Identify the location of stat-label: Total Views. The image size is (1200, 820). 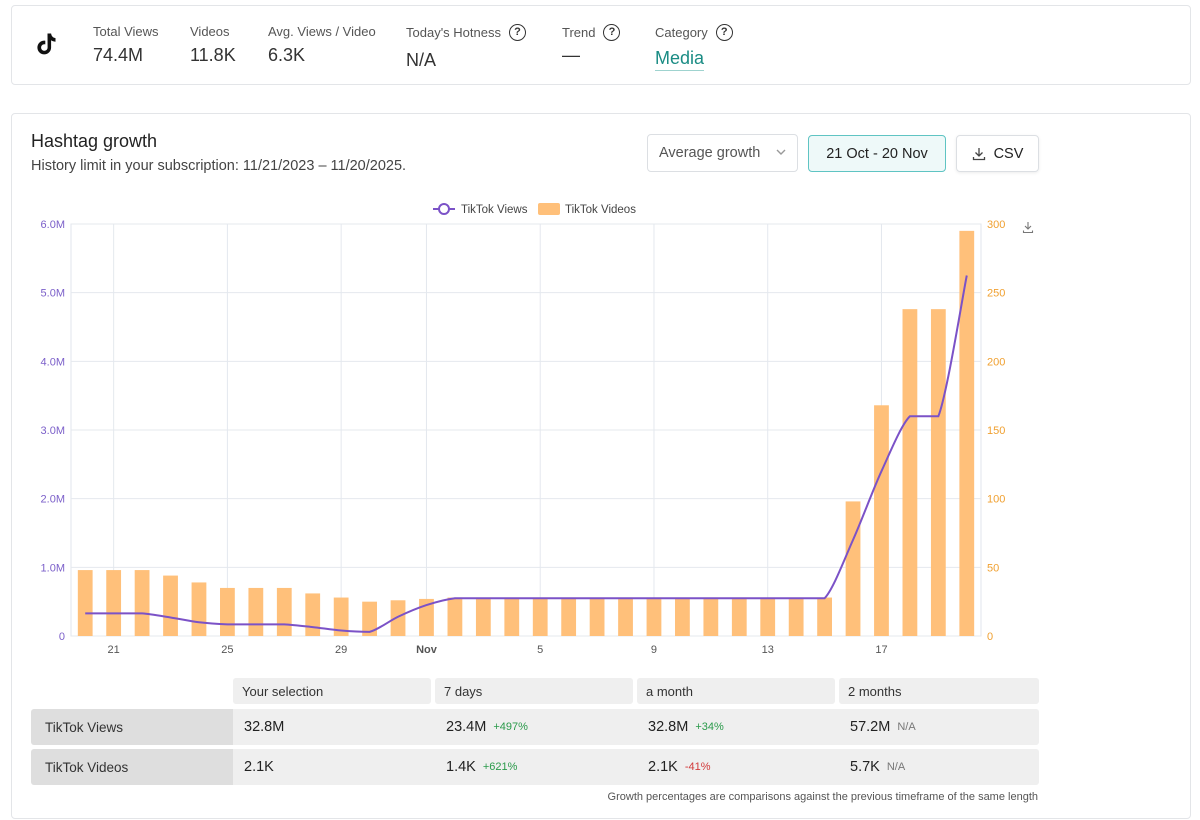
(126, 31).